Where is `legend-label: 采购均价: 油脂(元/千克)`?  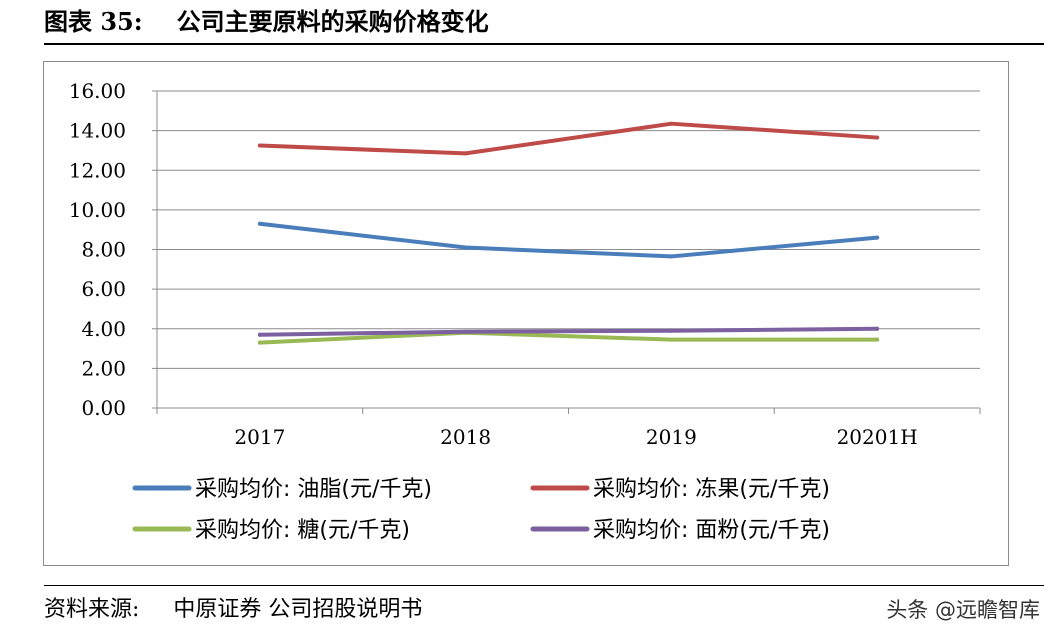 legend-label: 采购均价: 油脂(元/千克) is located at coordinates (313, 489).